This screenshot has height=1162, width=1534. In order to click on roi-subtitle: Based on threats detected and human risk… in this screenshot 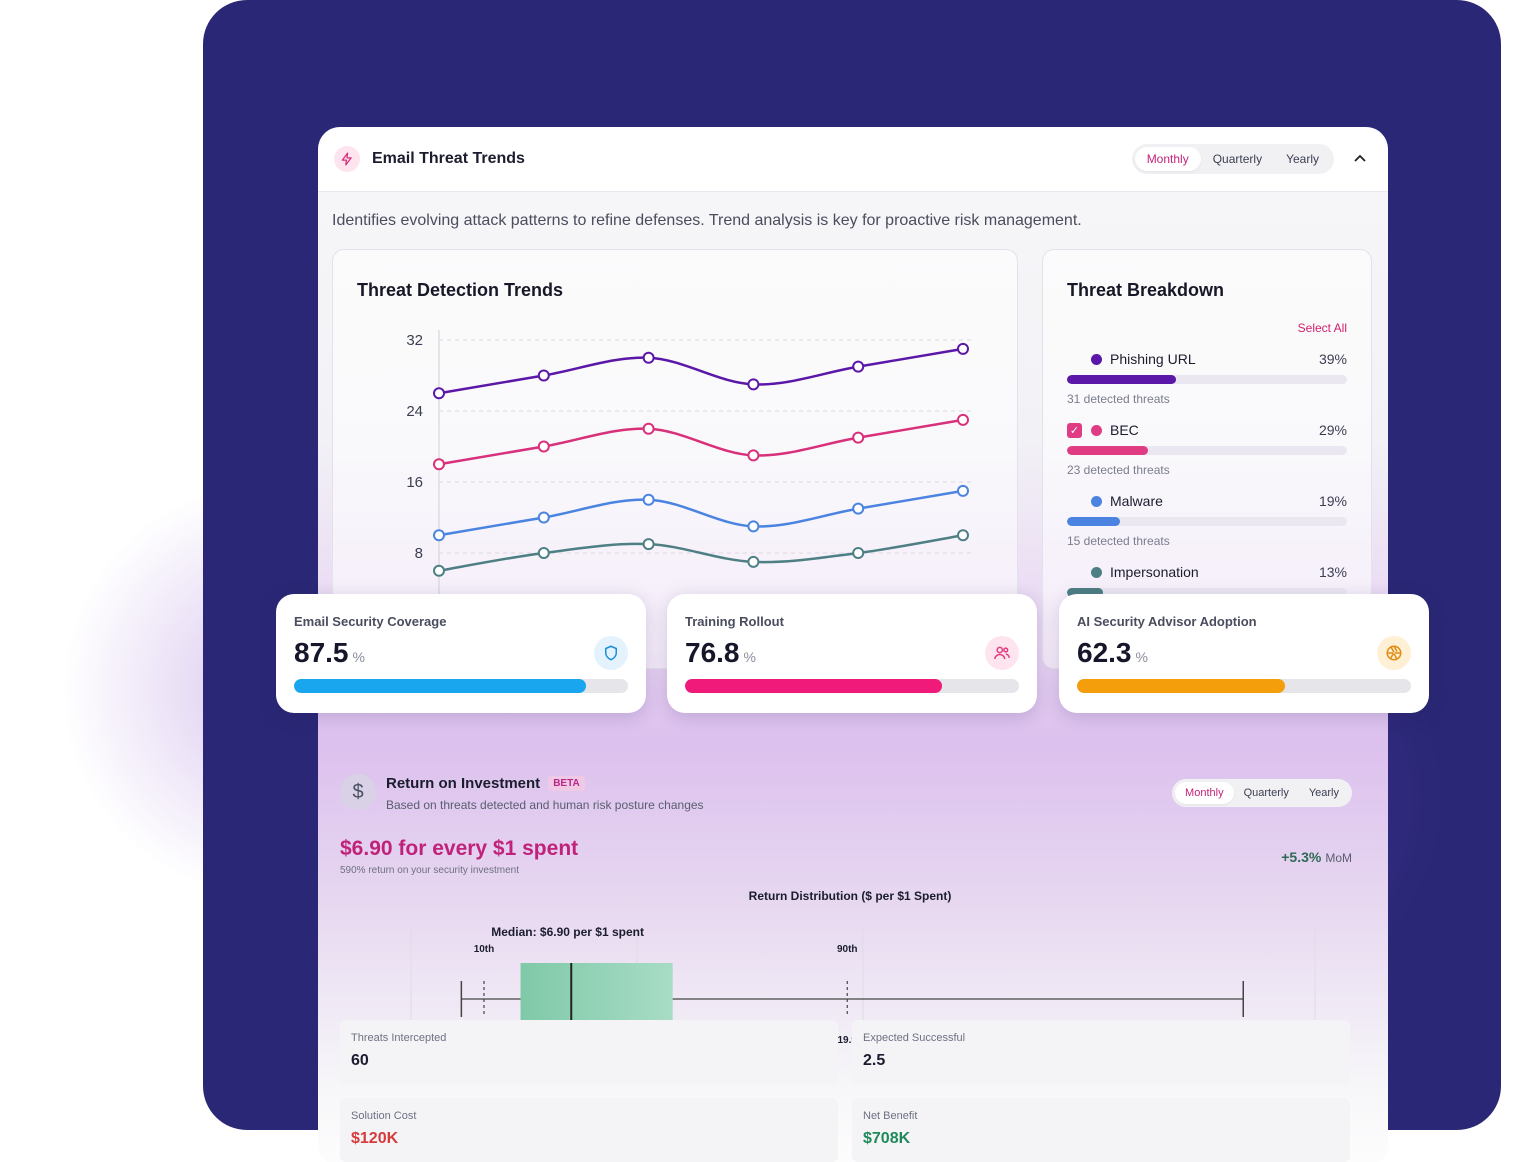, I will do `click(545, 805)`.